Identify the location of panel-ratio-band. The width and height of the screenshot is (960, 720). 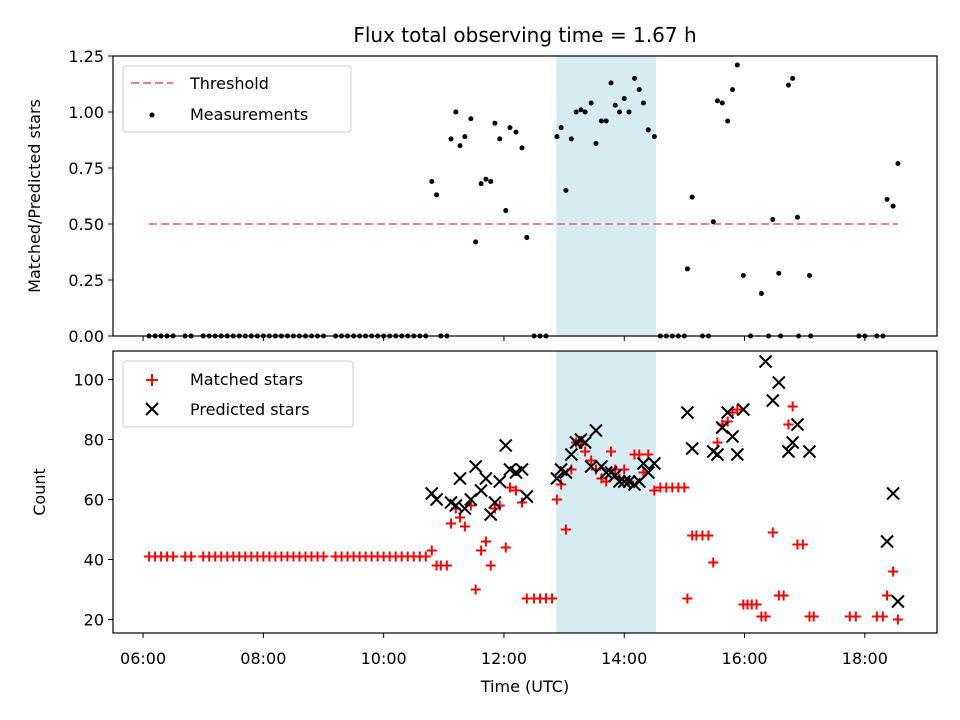
(606, 196).